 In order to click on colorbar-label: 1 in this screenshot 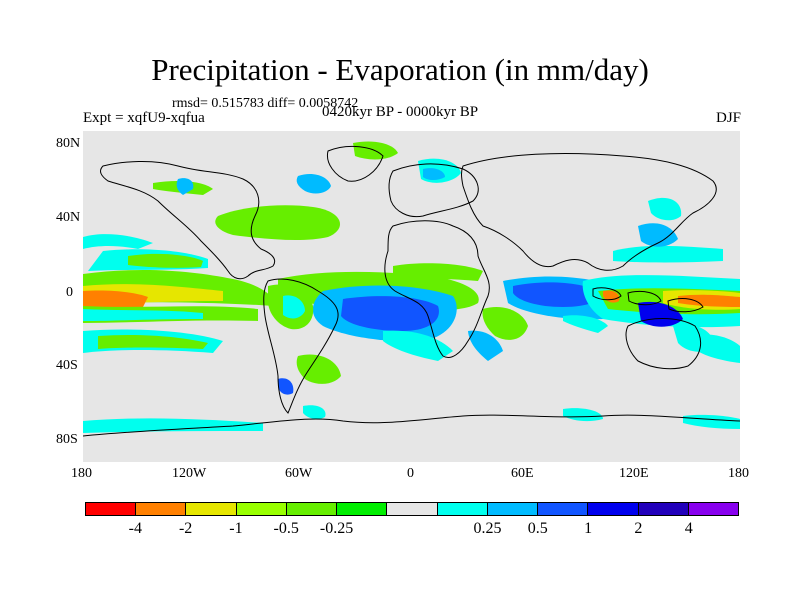, I will do `click(588, 528)`.